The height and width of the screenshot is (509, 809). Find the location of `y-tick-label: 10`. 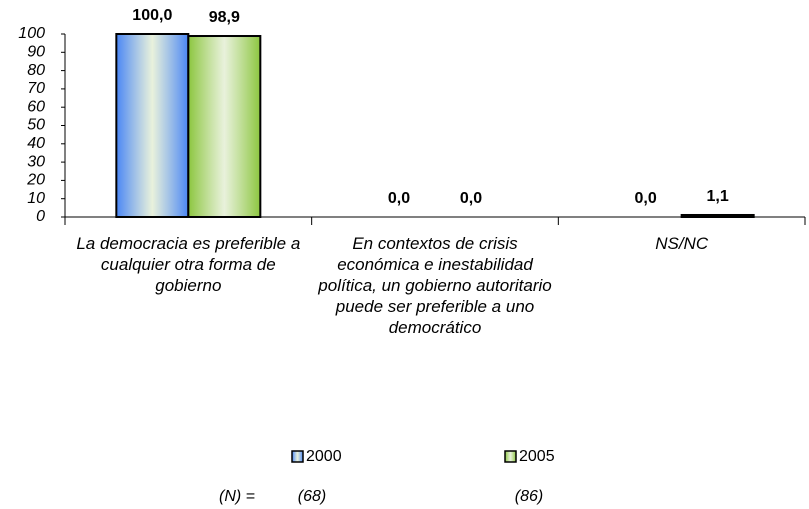

y-tick-label: 10 is located at coordinates (36, 198).